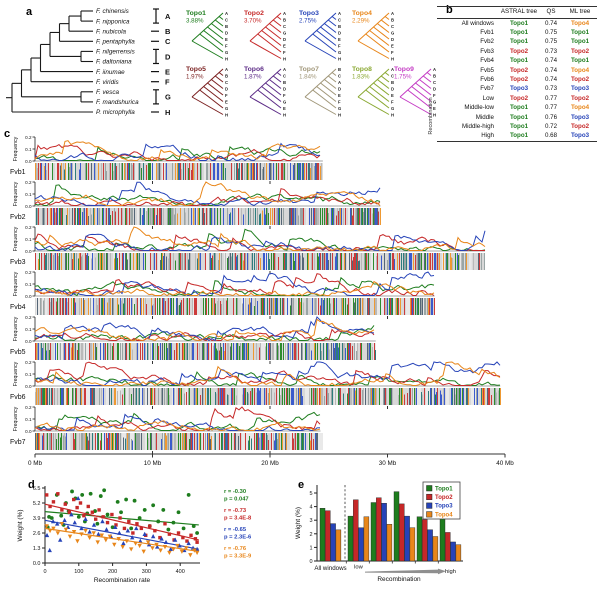  Describe the element at coordinates (449, 10) in the screenshot. I see `panel-label-b: b` at that location.